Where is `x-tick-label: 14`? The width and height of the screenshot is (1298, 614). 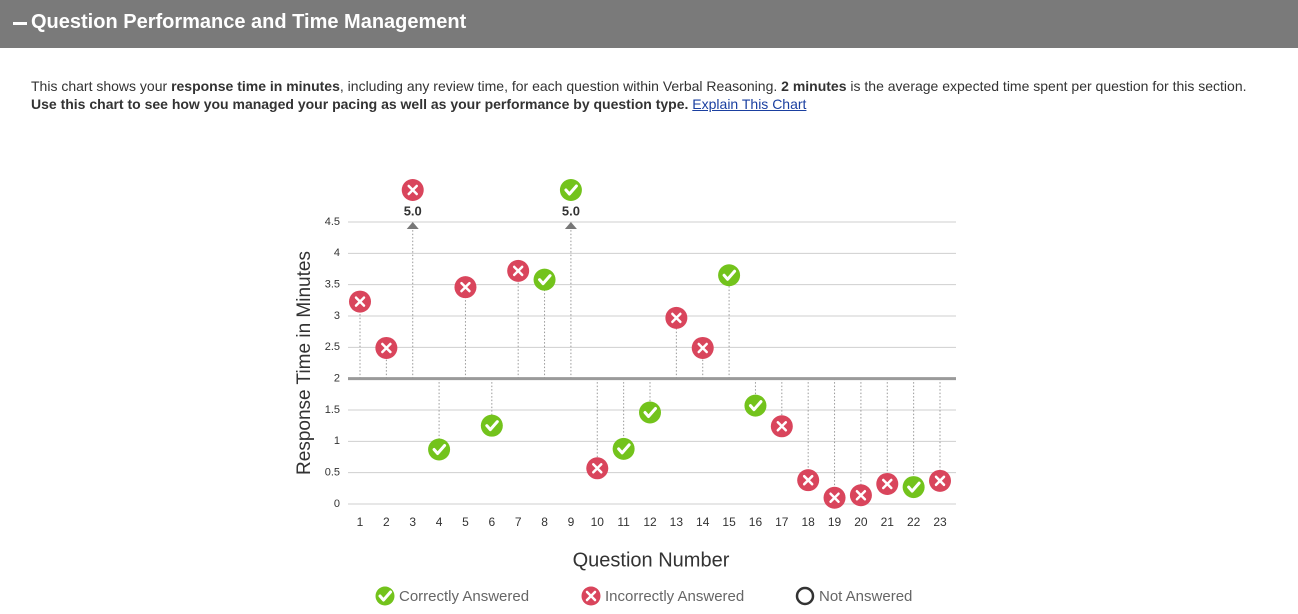 x-tick-label: 14 is located at coordinates (703, 522).